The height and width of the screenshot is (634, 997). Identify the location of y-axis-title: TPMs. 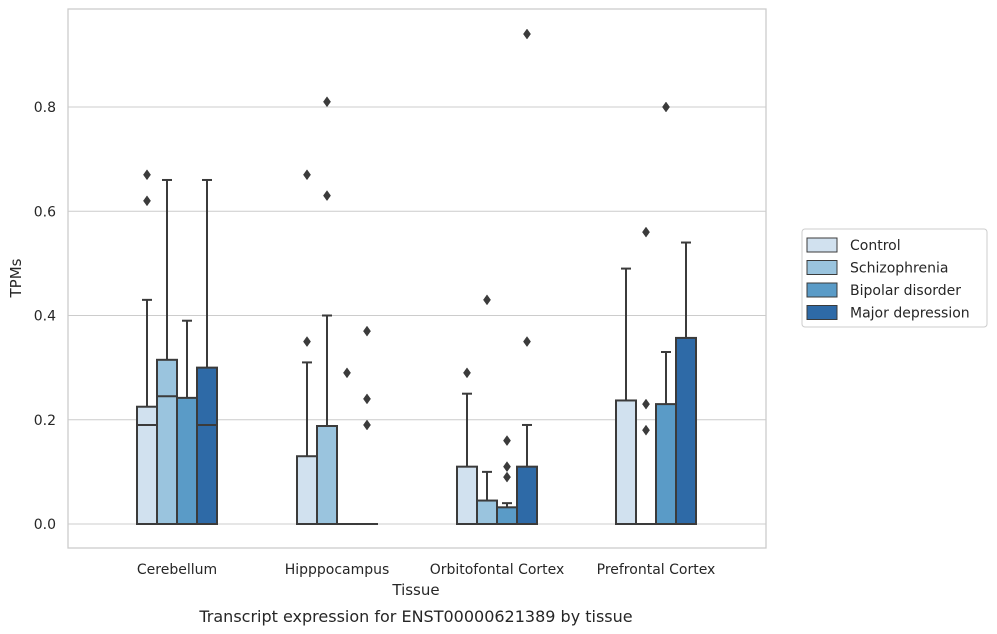
(16, 278).